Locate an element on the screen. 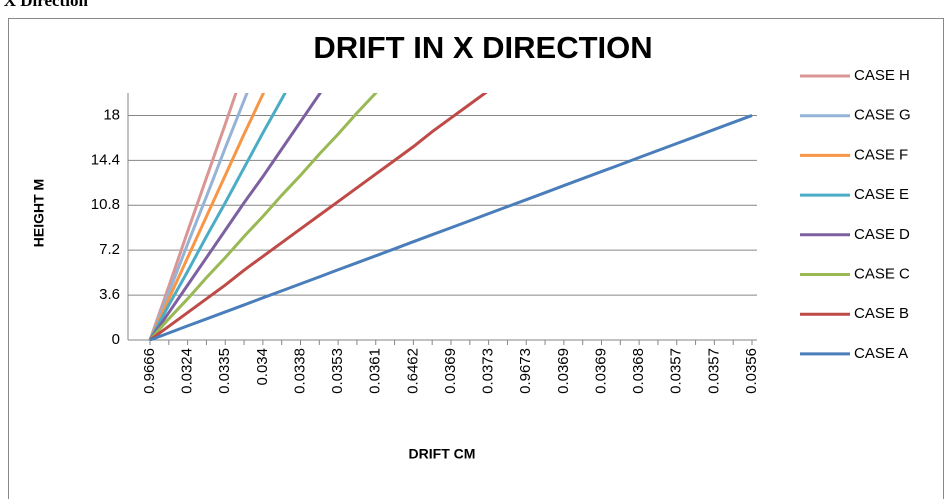  x-tick-label: 0.0338 is located at coordinates (299, 371).